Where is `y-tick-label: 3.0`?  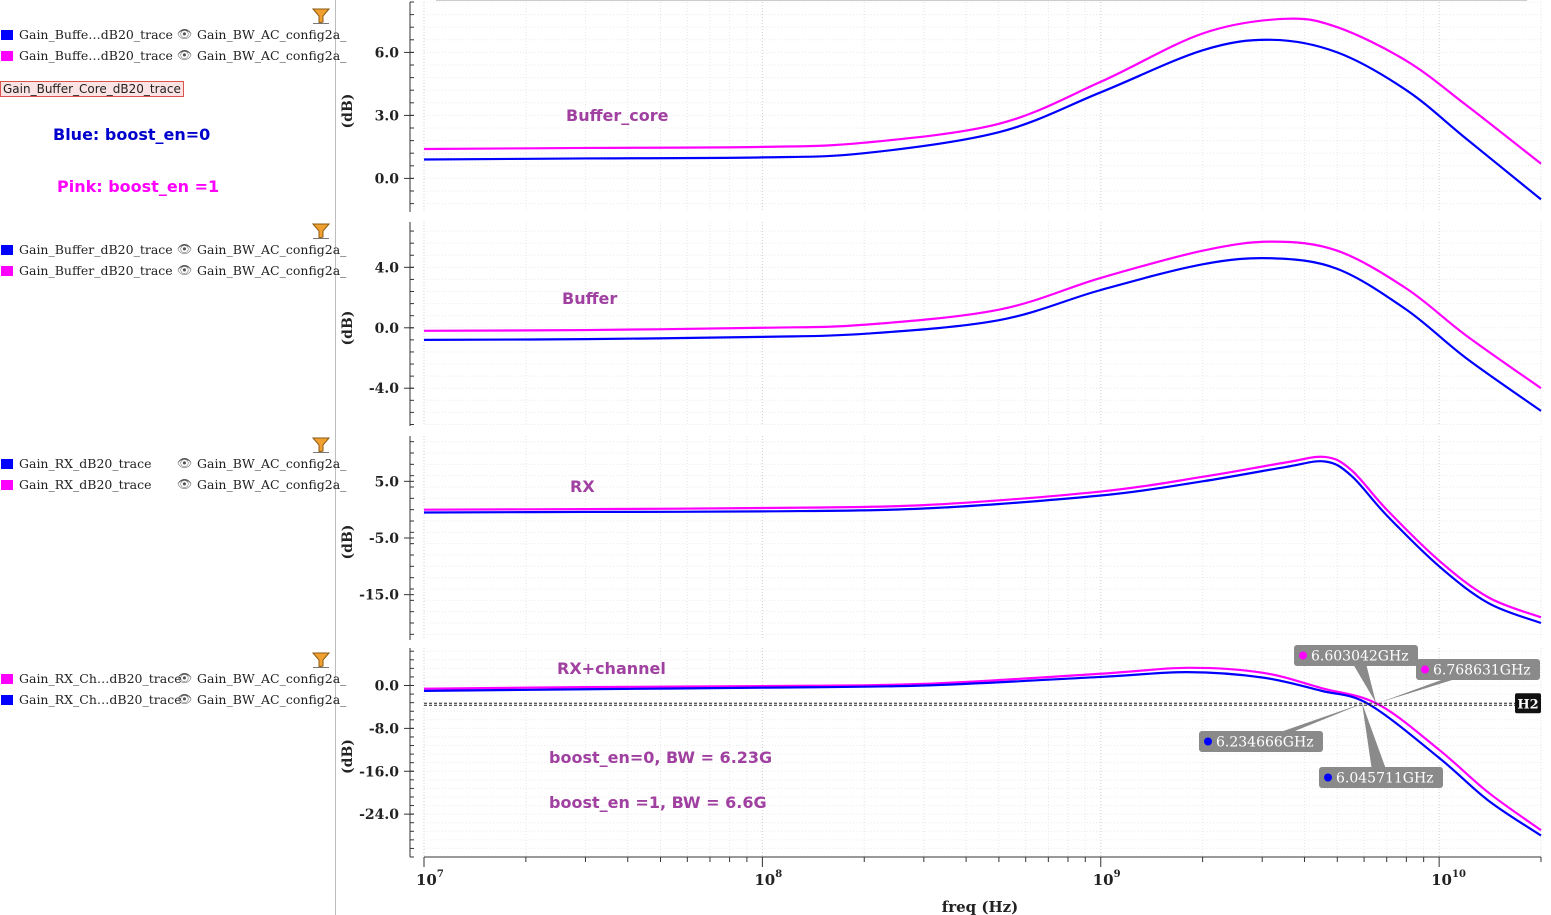 y-tick-label: 3.0 is located at coordinates (387, 116).